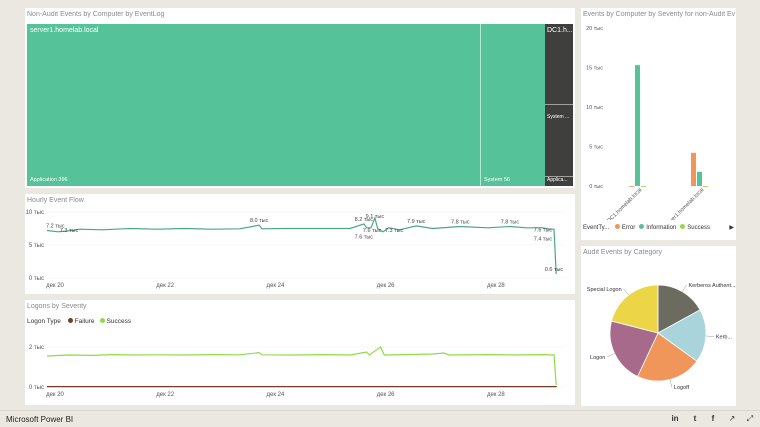 This screenshot has height=427, width=760. Describe the element at coordinates (695, 418) in the screenshot. I see `twitter-icon: t` at that location.